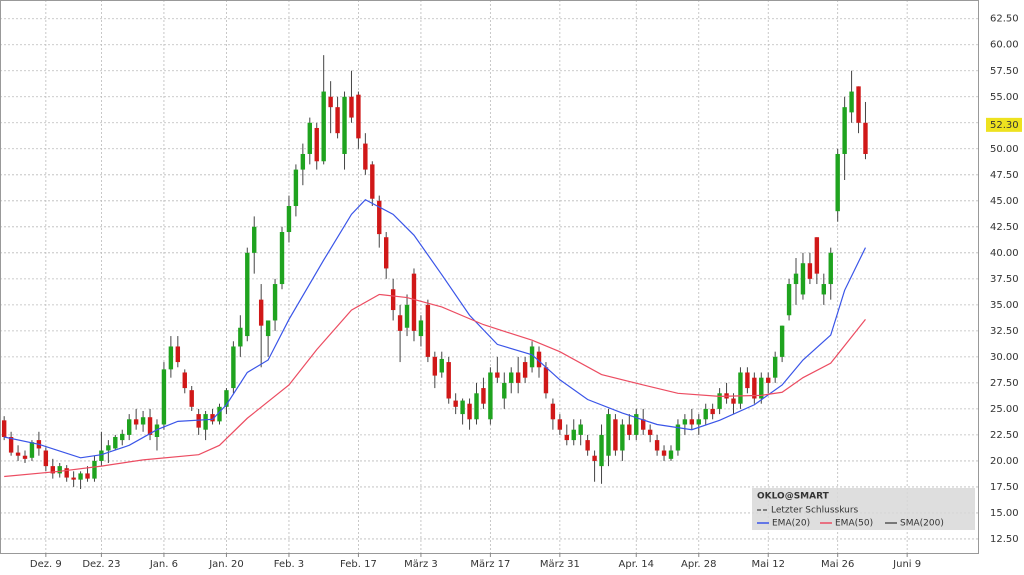  I want to click on y-tick-label: 37.50, so click(1004, 279).